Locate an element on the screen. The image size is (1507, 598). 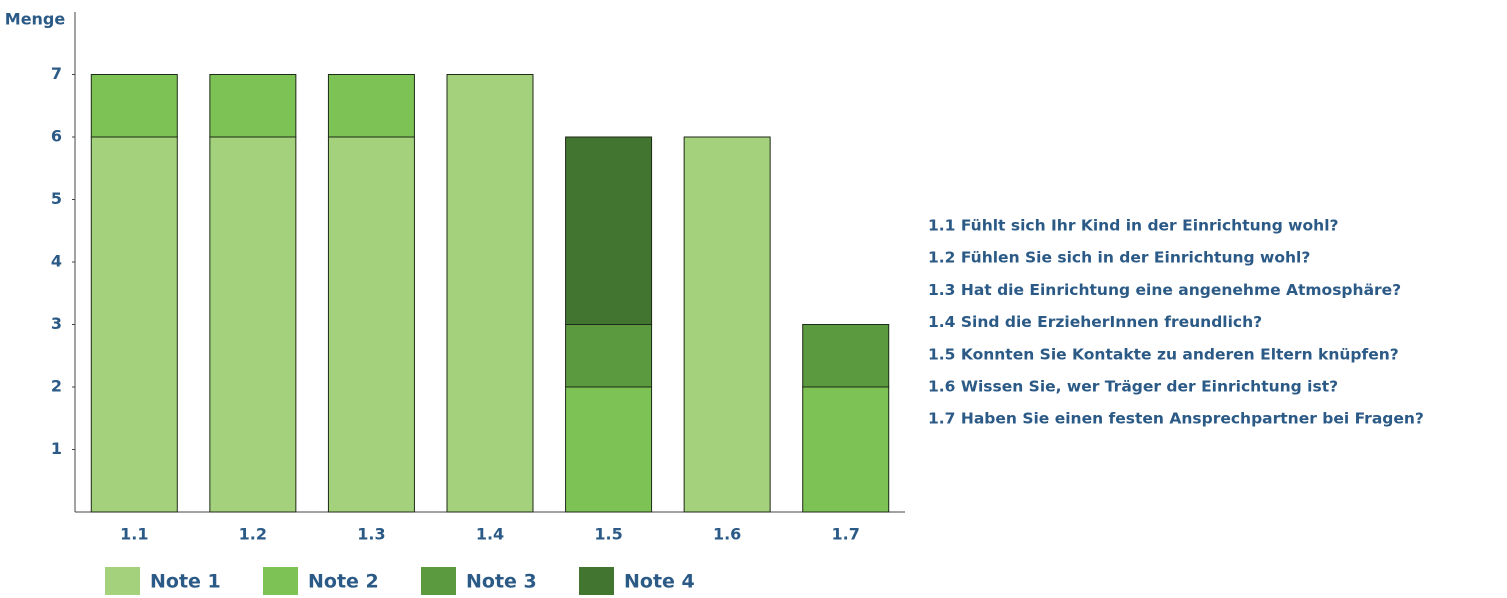
question: 1.4 Sind die ErzieherInnen freundlich? is located at coordinates (1095, 322).